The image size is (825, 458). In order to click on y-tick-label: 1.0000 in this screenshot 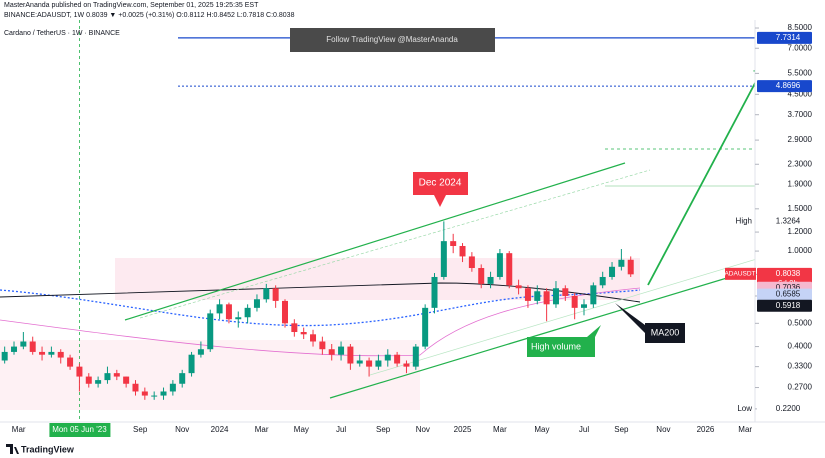, I will do `click(800, 250)`.